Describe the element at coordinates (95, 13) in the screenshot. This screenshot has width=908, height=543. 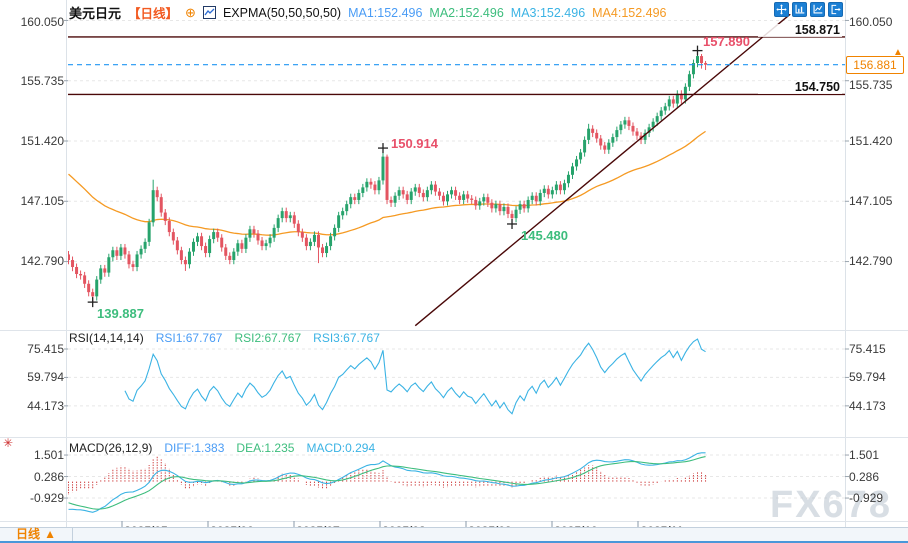
I see `symbol-name: 美元日元` at that location.